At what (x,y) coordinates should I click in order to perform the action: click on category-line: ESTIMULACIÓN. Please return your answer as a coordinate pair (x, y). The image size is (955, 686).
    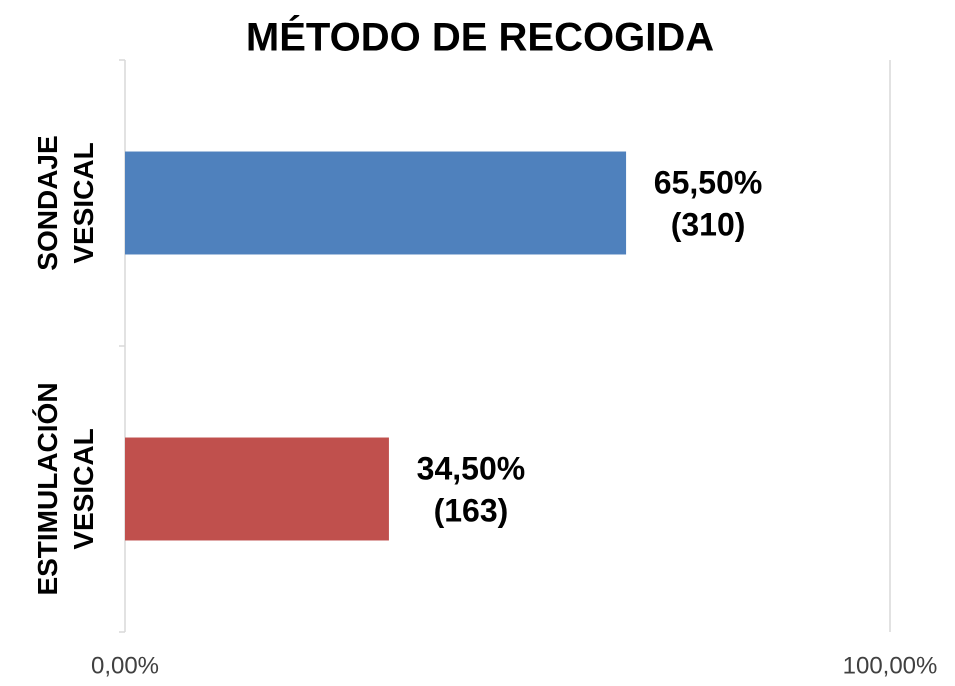
    Looking at the image, I should click on (47, 488).